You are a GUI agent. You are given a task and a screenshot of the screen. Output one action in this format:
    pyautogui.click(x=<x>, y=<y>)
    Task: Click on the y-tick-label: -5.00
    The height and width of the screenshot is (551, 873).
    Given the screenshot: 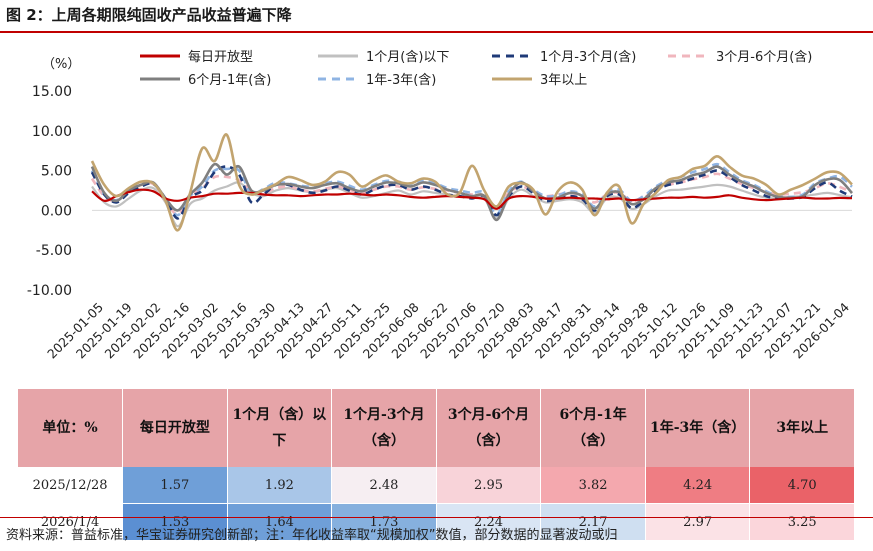 What is the action you would take?
    pyautogui.click(x=54, y=251)
    